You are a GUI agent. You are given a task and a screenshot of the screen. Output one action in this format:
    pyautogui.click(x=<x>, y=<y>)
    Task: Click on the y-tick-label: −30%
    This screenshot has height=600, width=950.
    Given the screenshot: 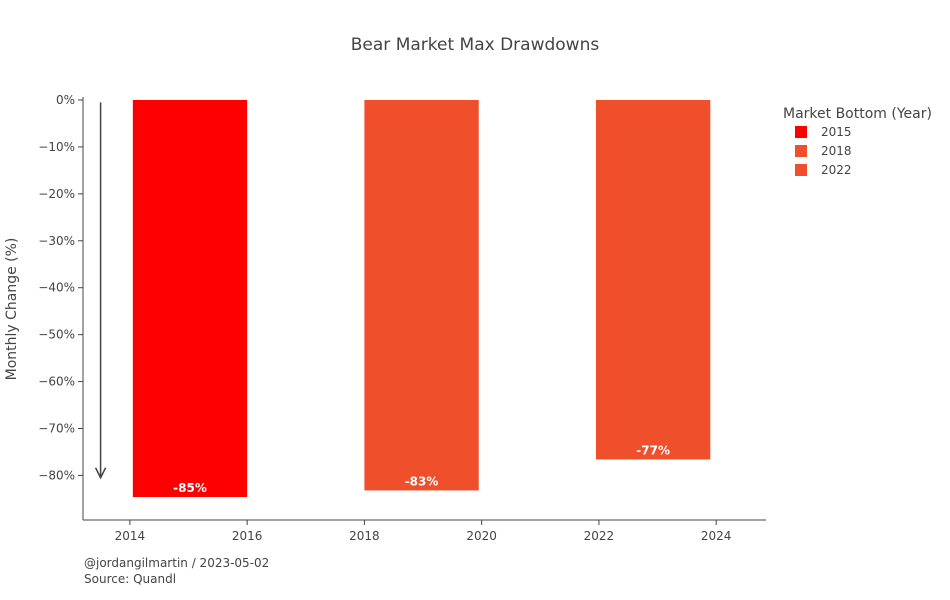 What is the action you would take?
    pyautogui.click(x=56, y=241)
    